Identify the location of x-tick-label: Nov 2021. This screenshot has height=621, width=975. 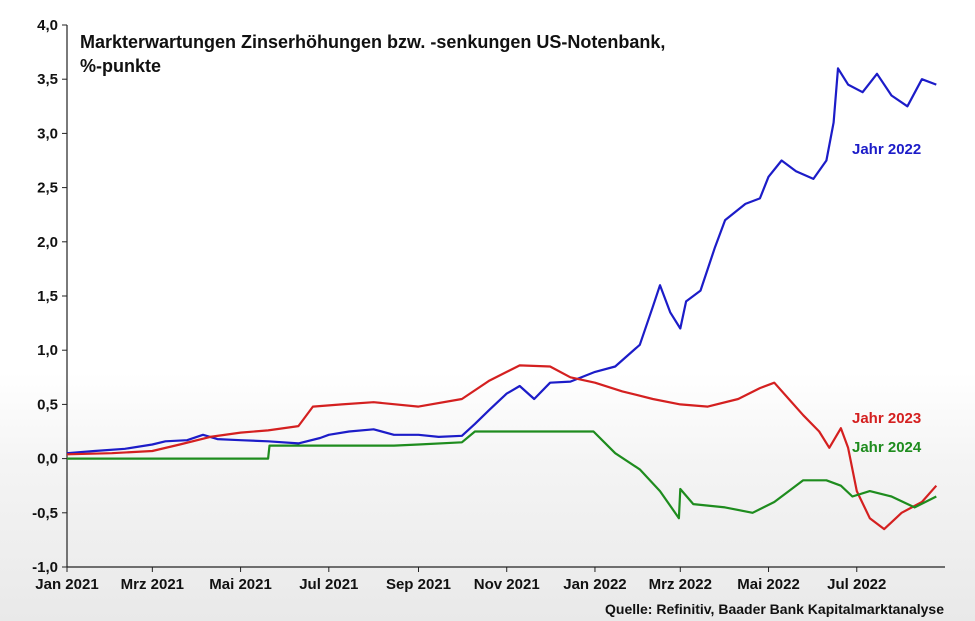
(507, 584).